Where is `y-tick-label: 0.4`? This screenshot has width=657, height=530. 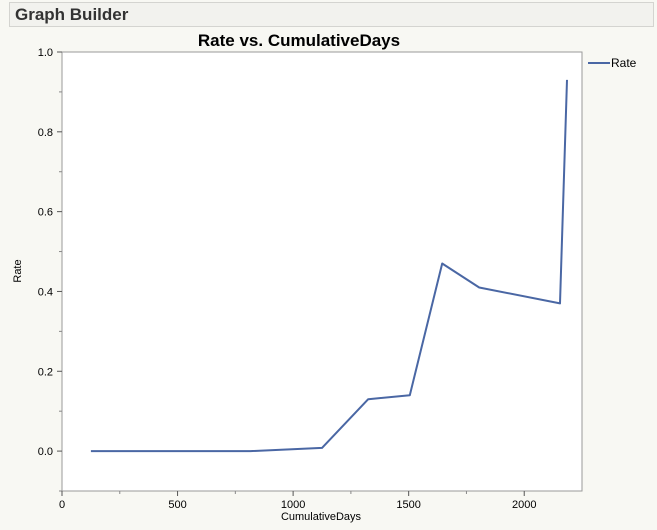
y-tick-label: 0.4 is located at coordinates (45, 292).